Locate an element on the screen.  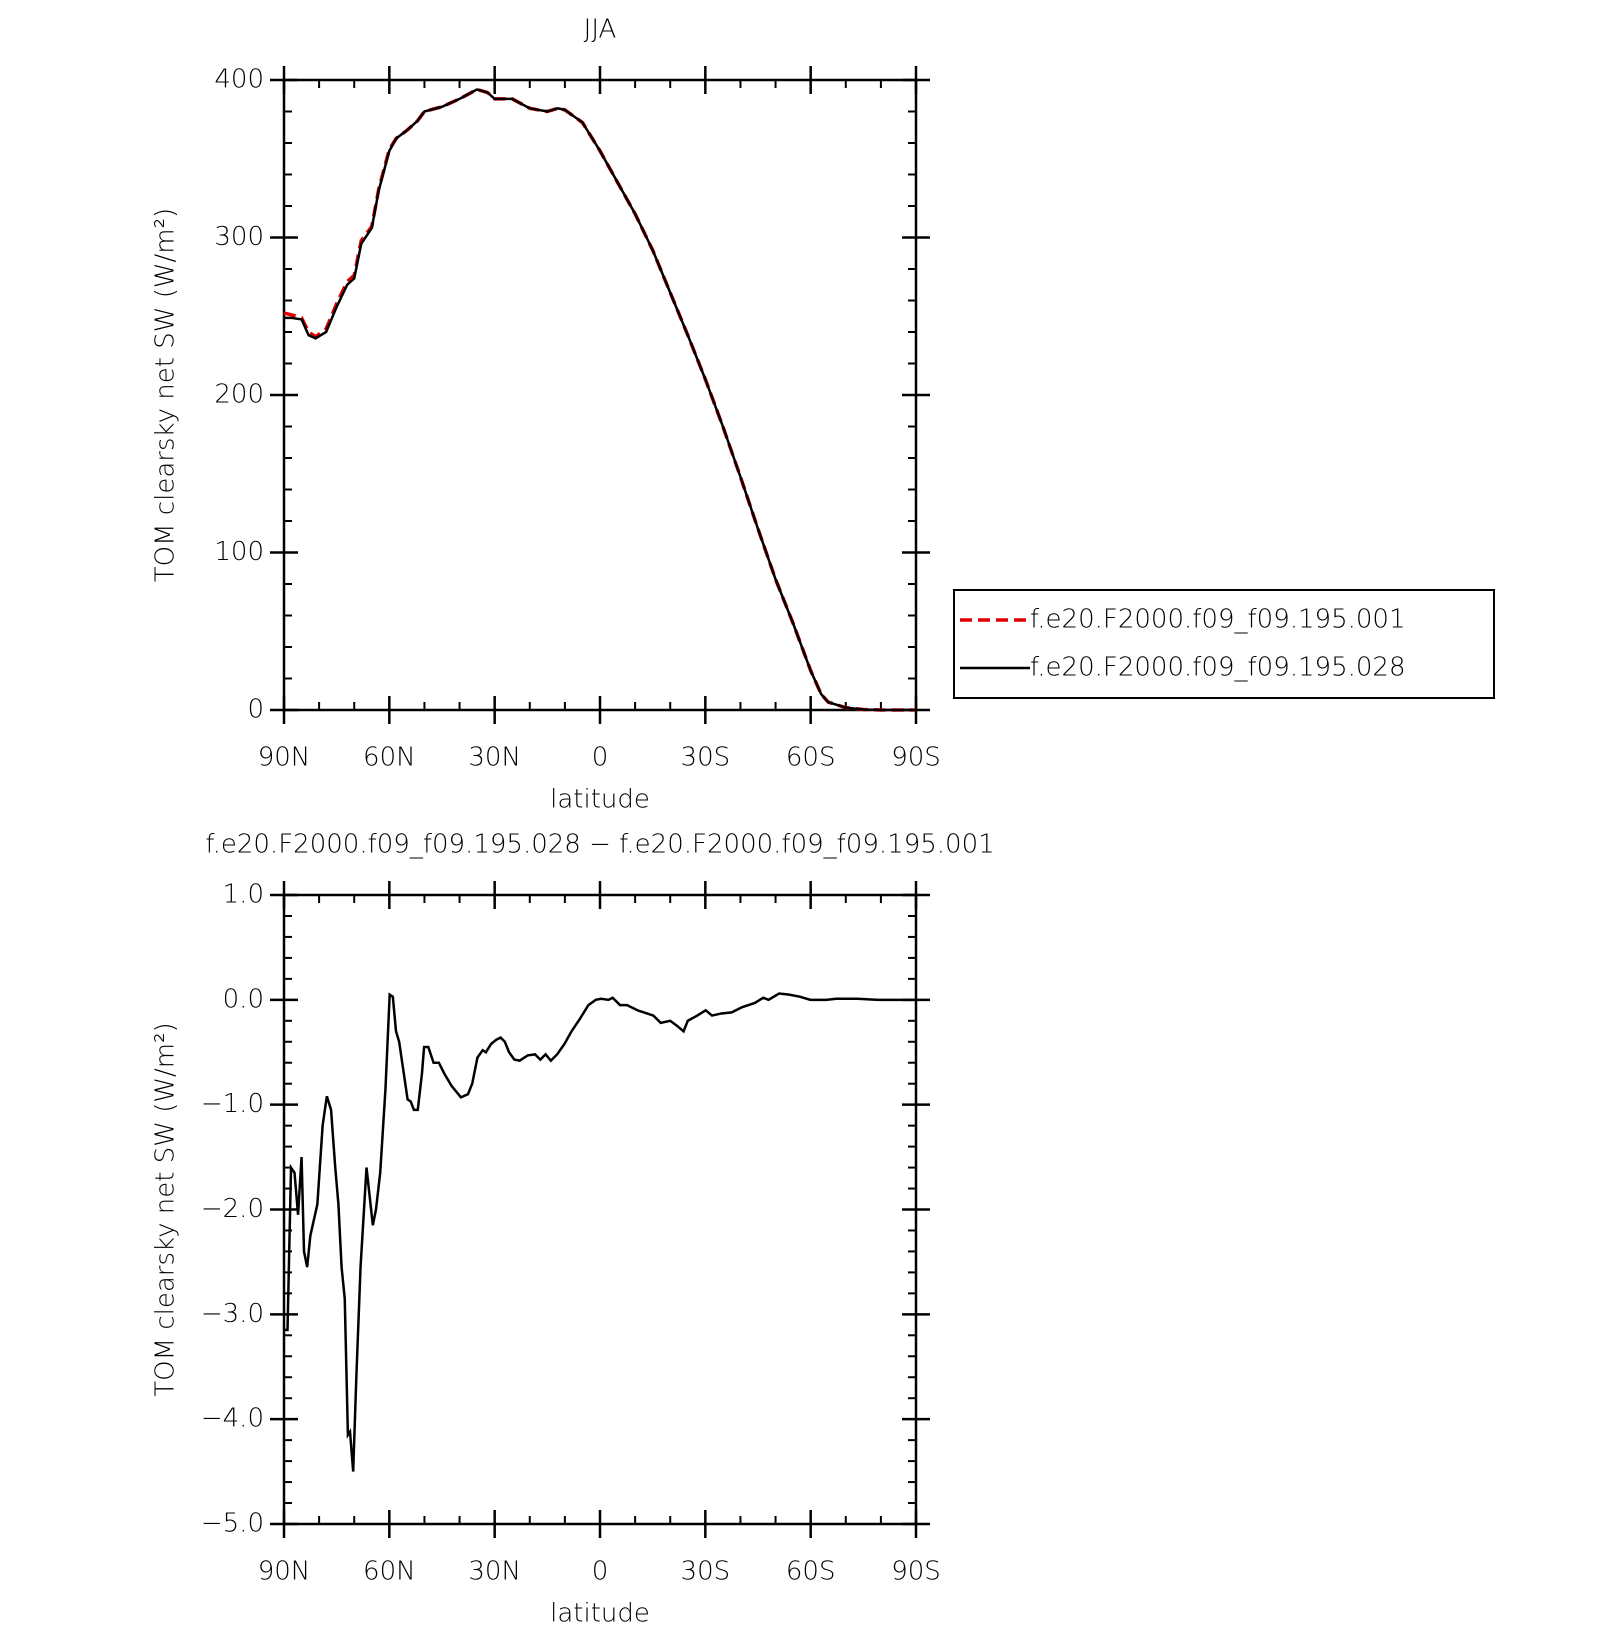
y-tick-label: −2.0 is located at coordinates (232, 1209).